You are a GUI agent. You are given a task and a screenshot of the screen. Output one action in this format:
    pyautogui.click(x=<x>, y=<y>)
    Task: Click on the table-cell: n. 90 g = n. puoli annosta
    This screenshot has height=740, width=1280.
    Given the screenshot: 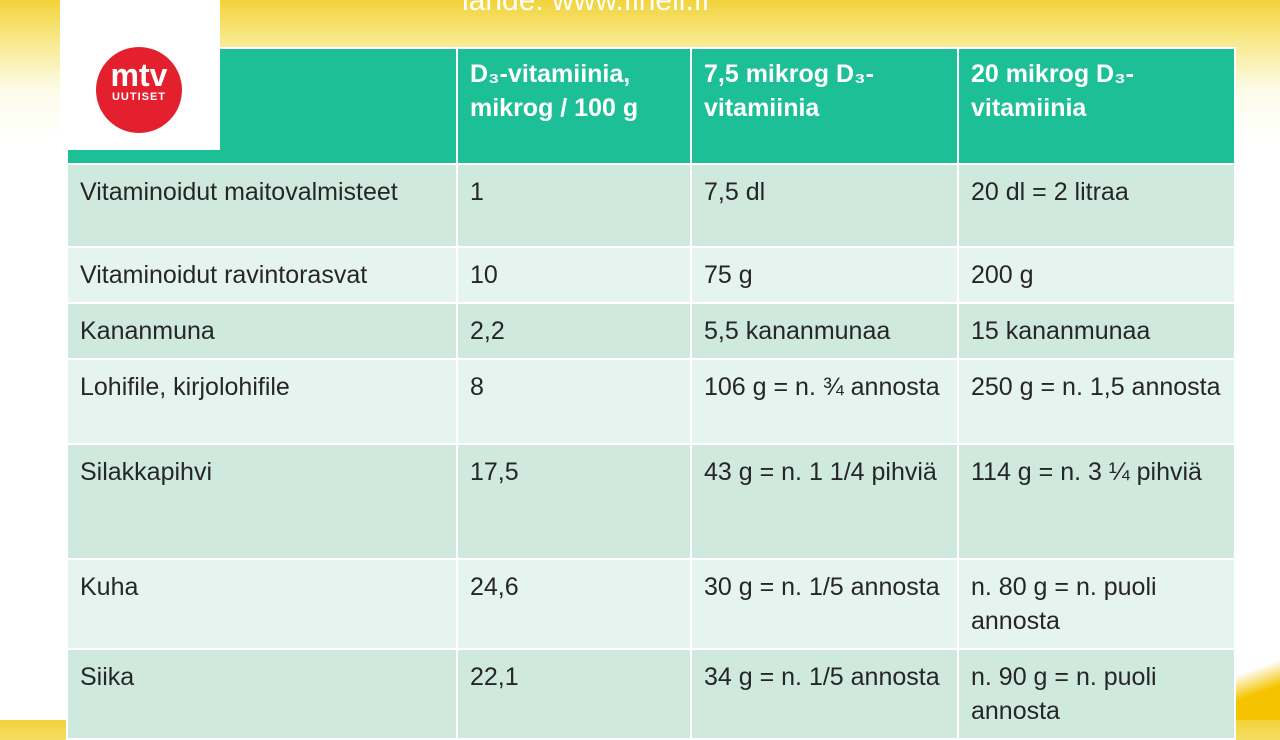 What is the action you would take?
    pyautogui.click(x=1096, y=694)
    